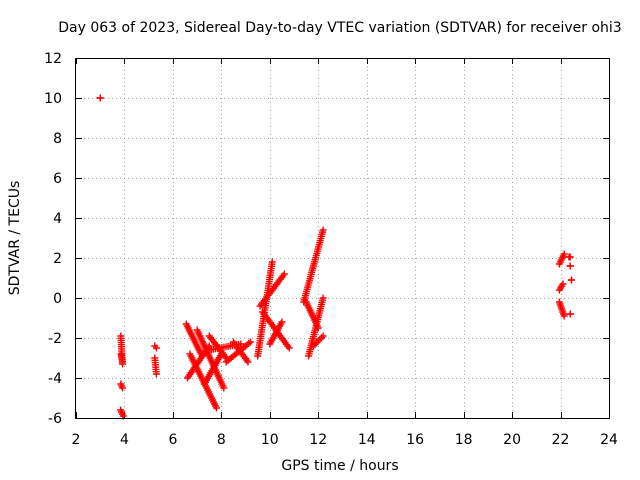 The height and width of the screenshot is (480, 640). I want to click on x-tick-label: 14, so click(367, 440).